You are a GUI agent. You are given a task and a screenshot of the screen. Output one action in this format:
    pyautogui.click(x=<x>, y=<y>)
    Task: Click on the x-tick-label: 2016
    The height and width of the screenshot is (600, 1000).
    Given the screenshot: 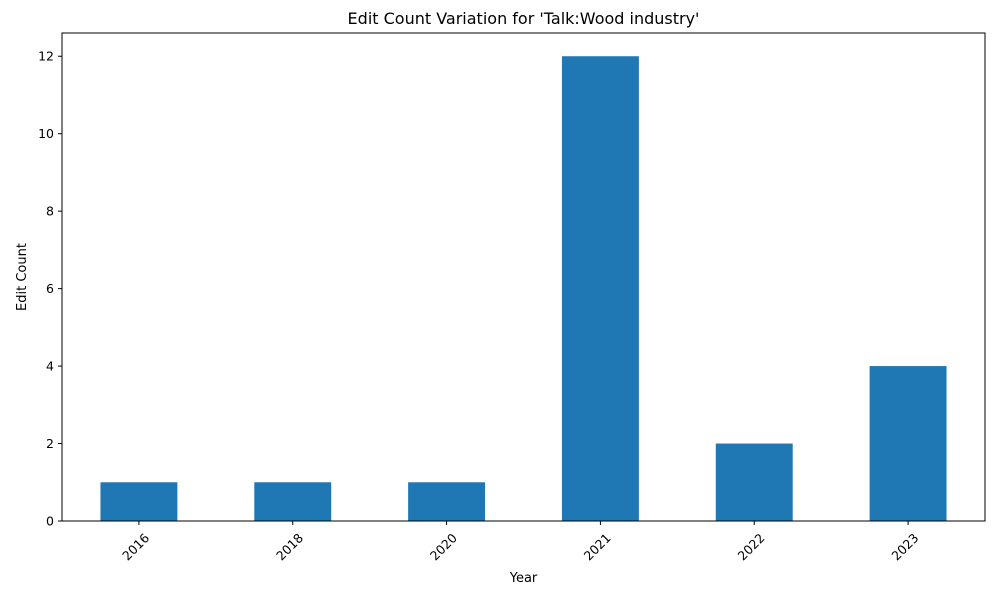 What is the action you would take?
    pyautogui.click(x=135, y=546)
    